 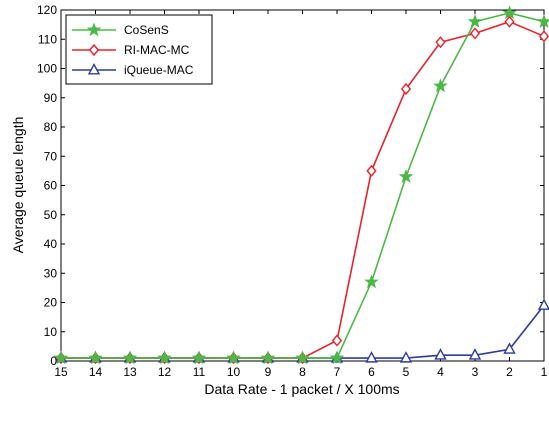 What do you see at coordinates (371, 372) in the screenshot?
I see `x-tick-label: 6` at bounding box center [371, 372].